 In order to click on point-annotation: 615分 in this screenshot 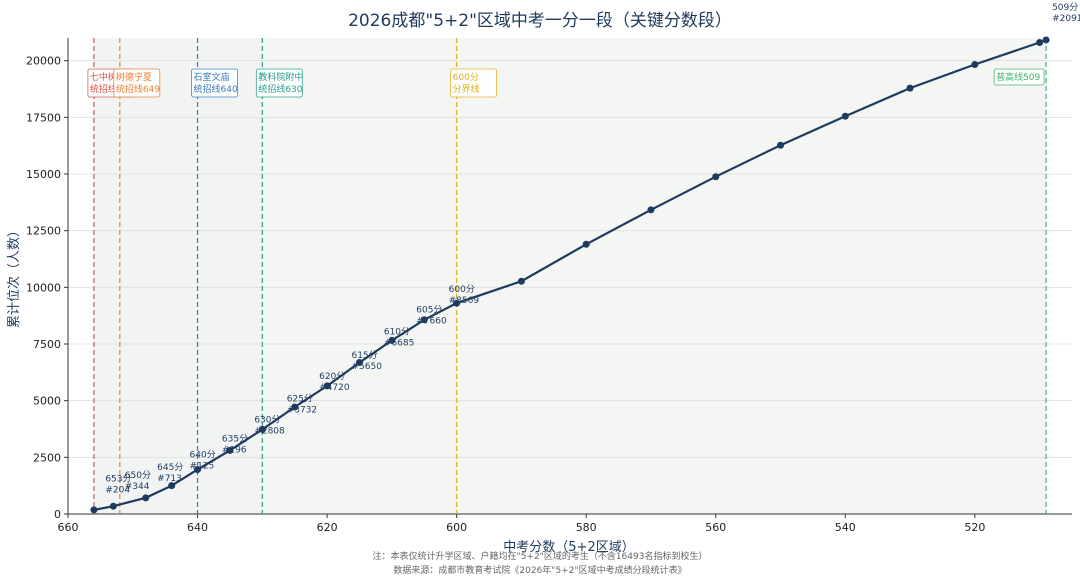, I will do `click(364, 355)`.